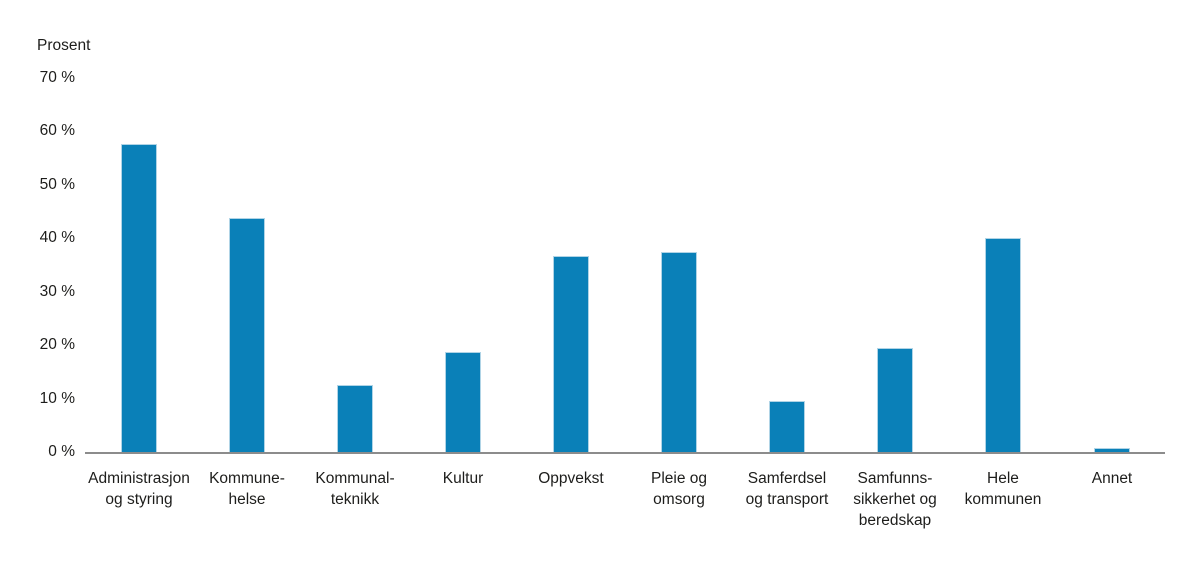 This screenshot has height=569, width=1200. Describe the element at coordinates (57, 398) in the screenshot. I see `y-tick-label-10: 10 %` at that location.